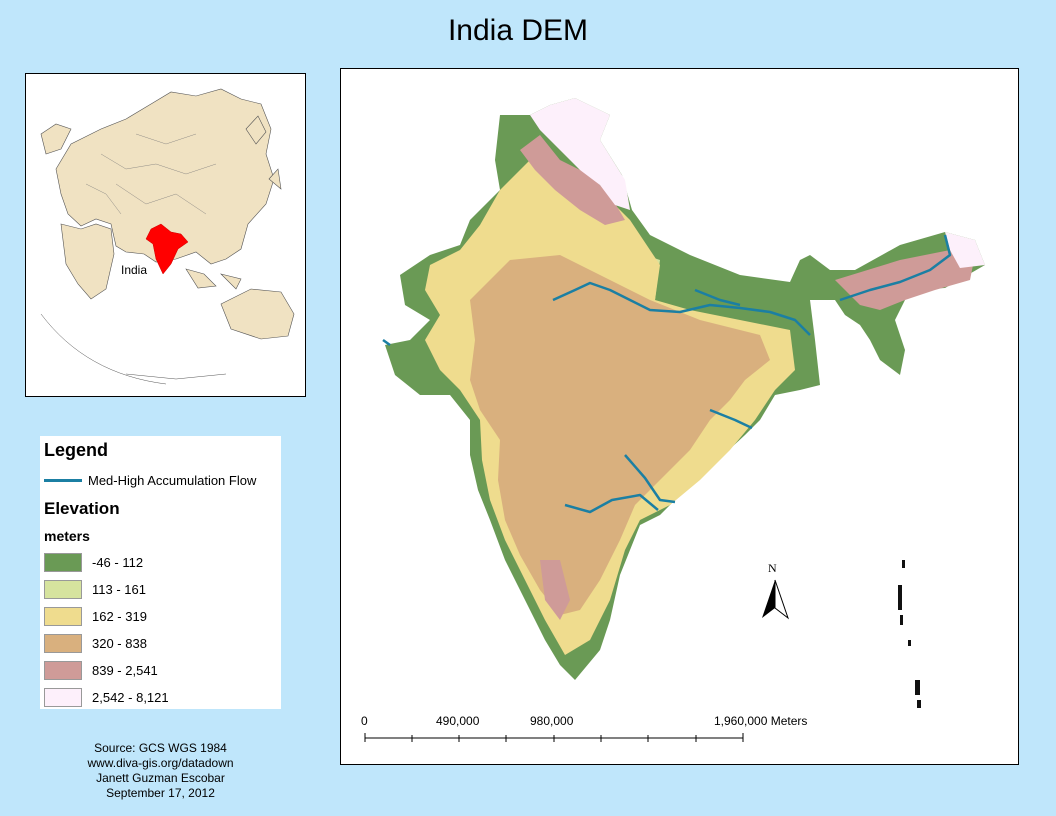  I want to click on river-mahanadi, so click(731, 419).